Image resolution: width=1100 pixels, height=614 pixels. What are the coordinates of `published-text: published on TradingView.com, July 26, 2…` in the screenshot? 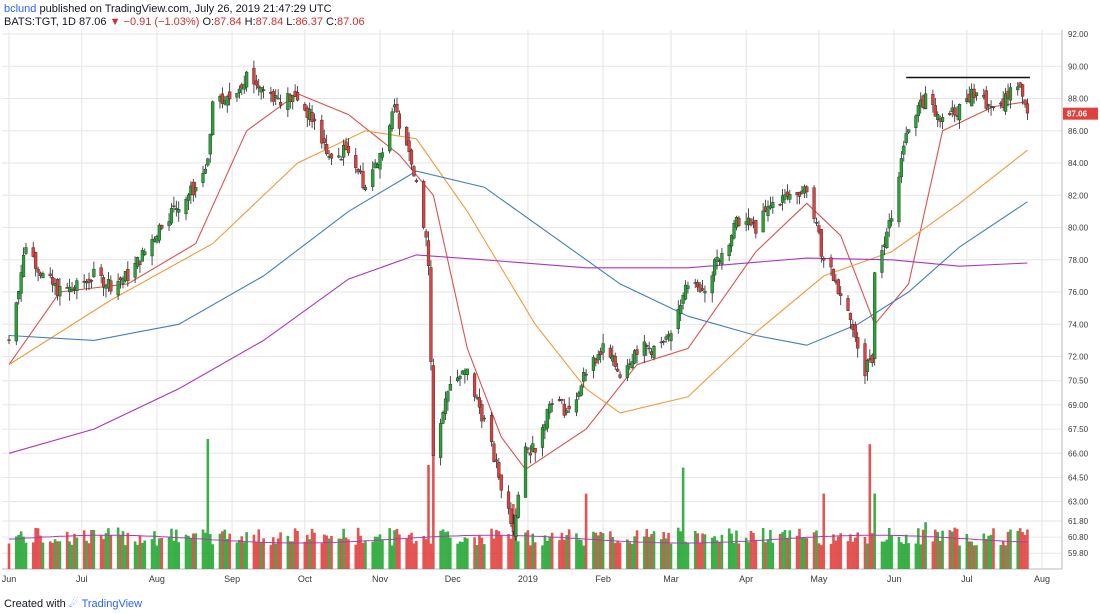 It's located at (185, 9).